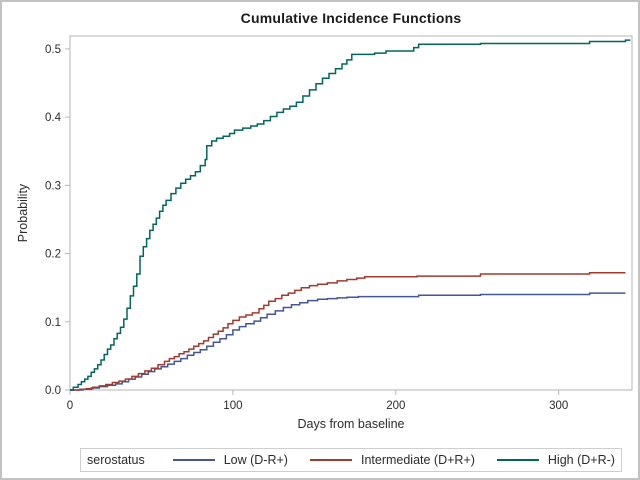  I want to click on high-line-swatch-icon, so click(517, 460).